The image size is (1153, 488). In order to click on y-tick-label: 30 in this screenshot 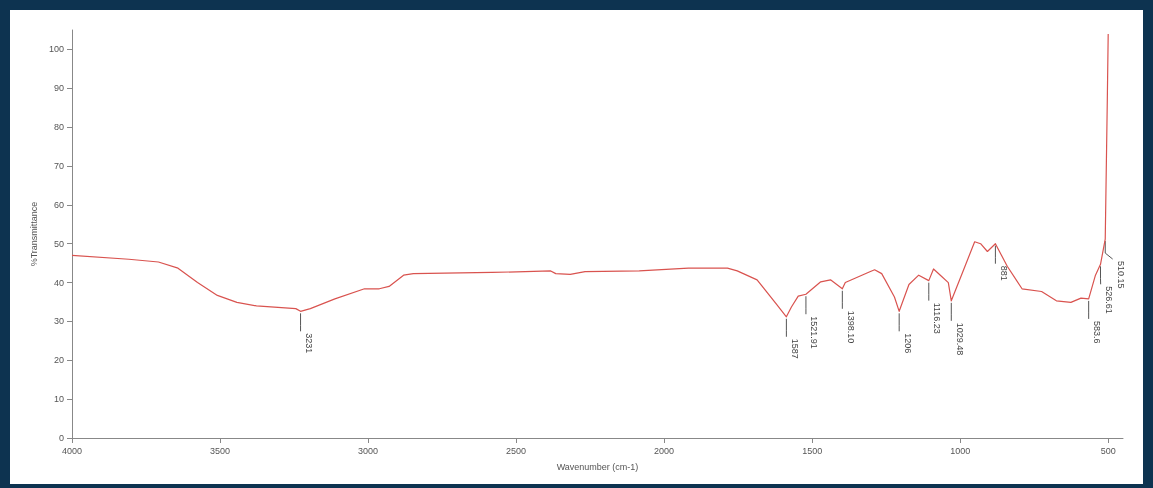, I will do `click(58, 321)`.